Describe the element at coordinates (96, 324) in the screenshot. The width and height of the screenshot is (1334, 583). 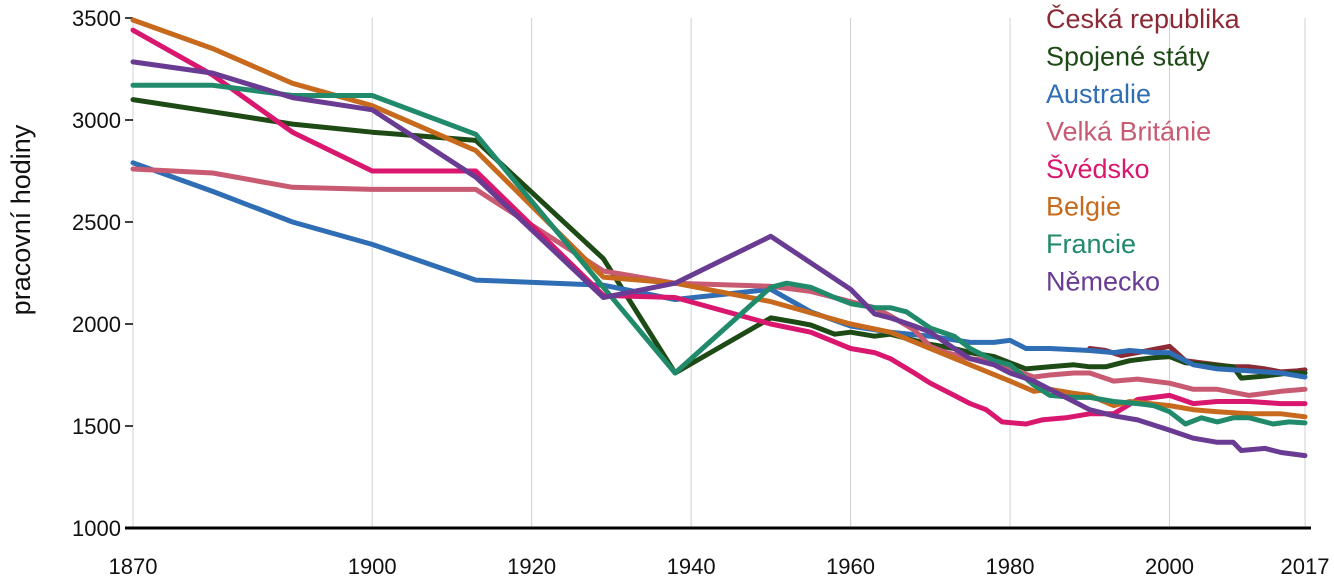
I see `y-tick-label-2000: 2000` at that location.